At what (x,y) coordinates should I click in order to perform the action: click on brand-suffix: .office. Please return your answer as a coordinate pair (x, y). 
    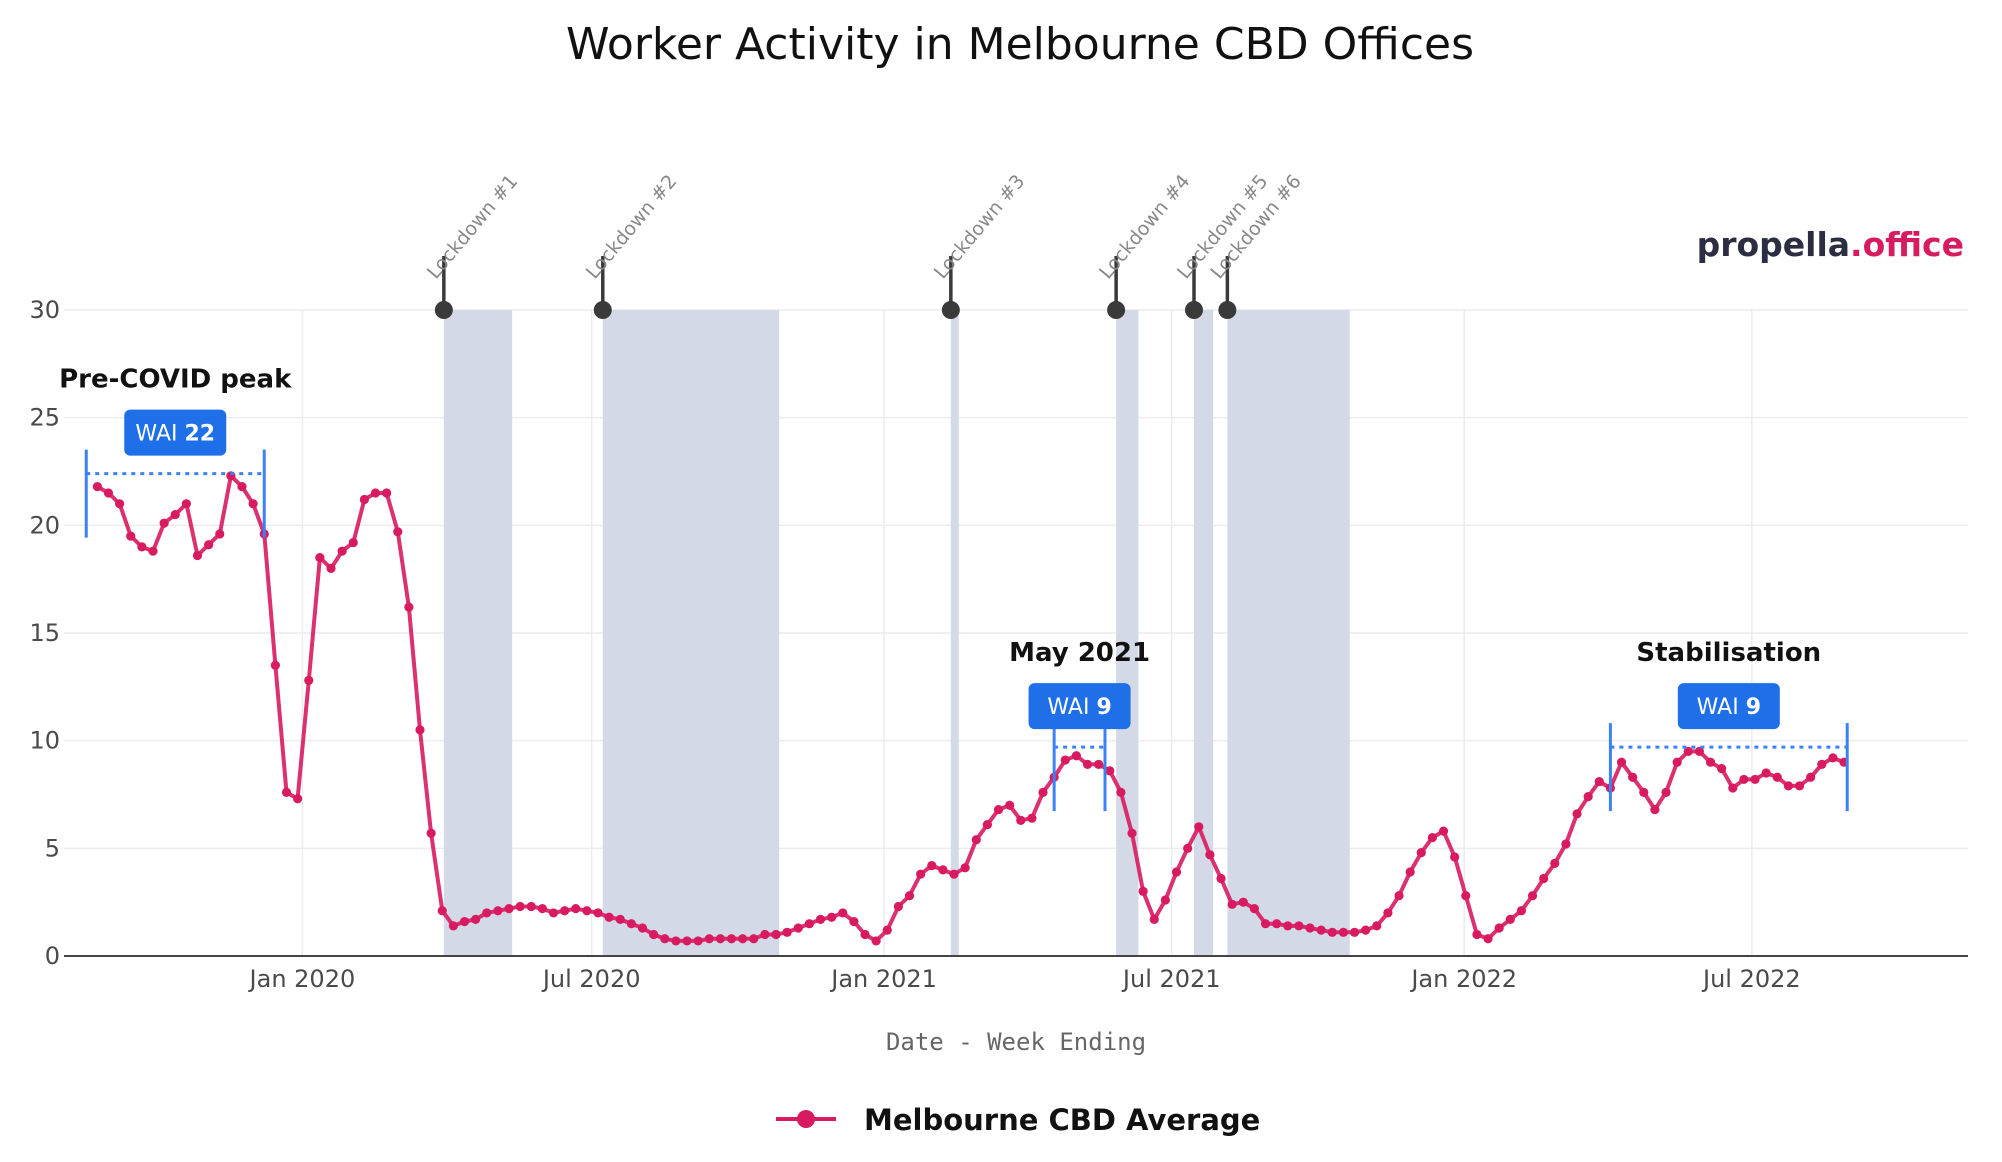
    Looking at the image, I should click on (1907, 244).